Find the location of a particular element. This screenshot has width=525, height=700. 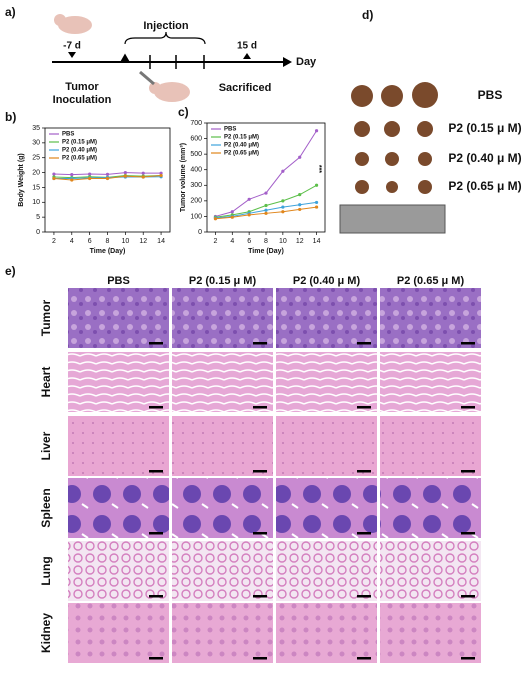

column-header: PBS is located at coordinates (118, 281).